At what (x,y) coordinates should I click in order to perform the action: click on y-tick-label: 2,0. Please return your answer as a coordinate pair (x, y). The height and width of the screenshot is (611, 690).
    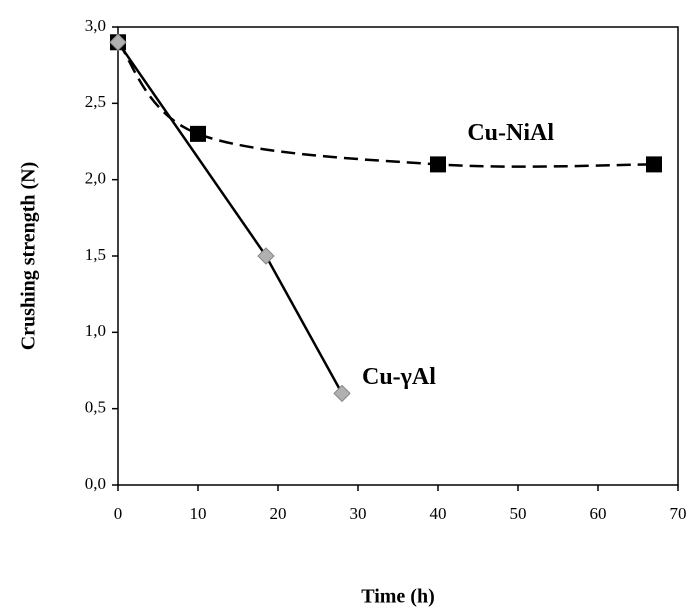
    Looking at the image, I should click on (95, 178).